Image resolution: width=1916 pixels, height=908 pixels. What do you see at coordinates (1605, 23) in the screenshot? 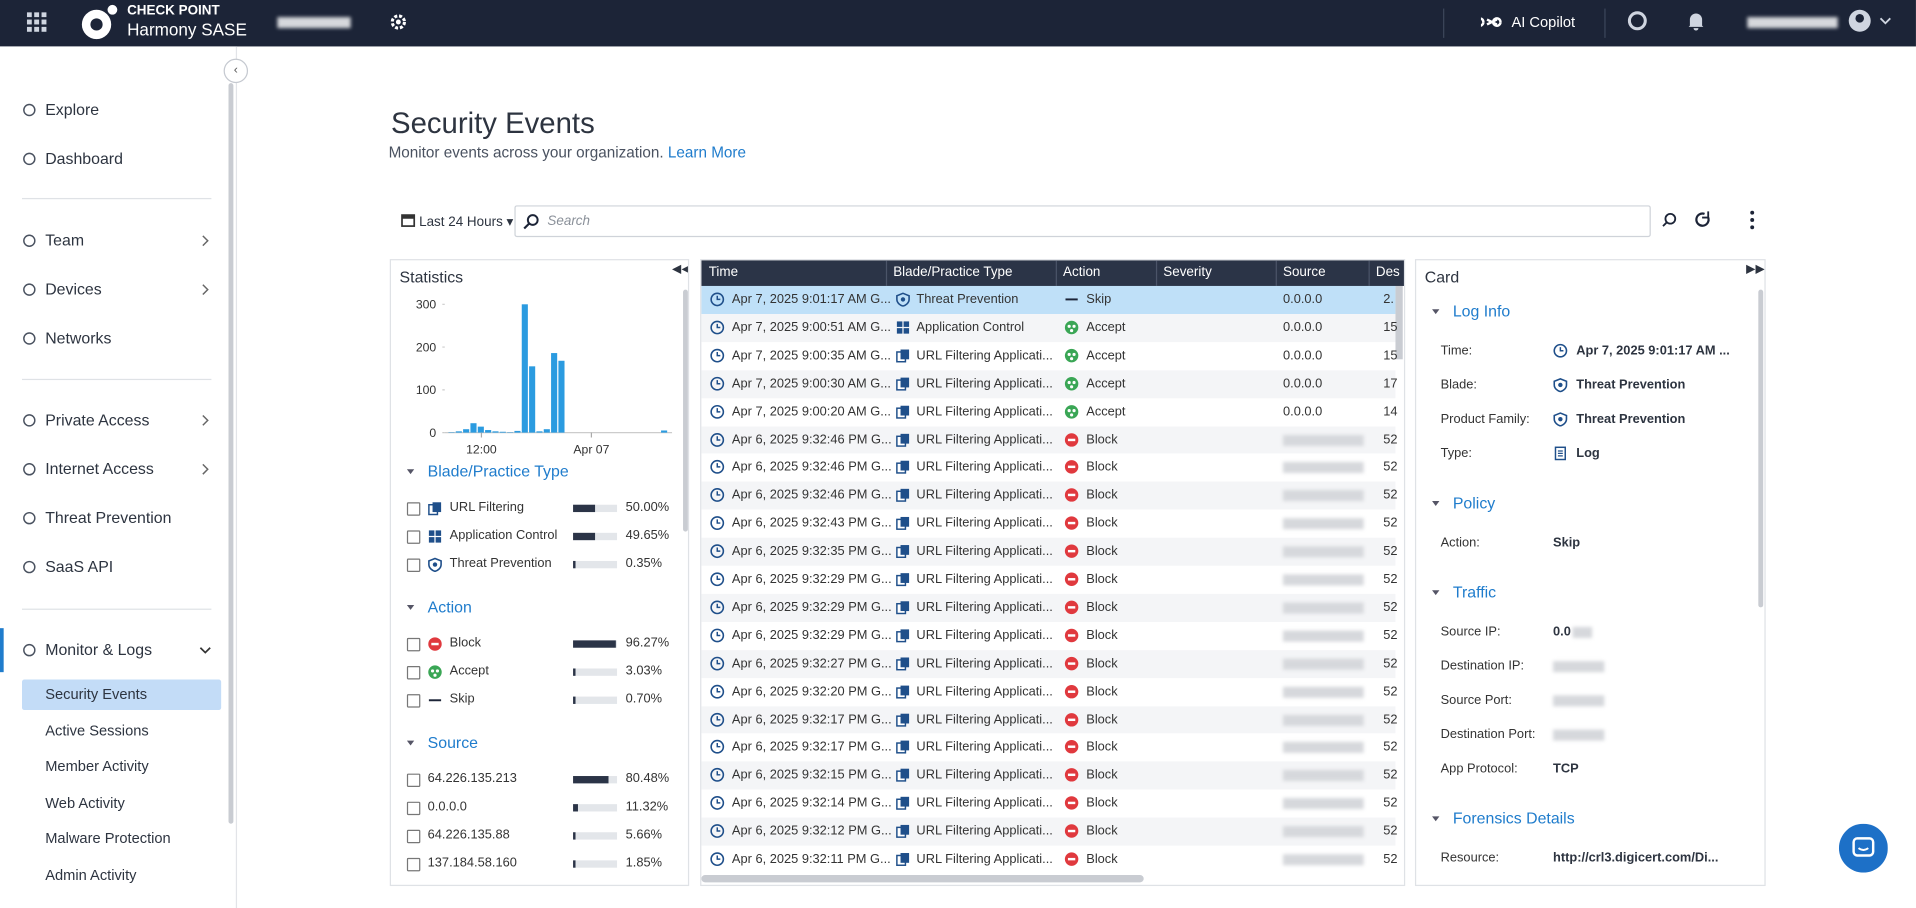
I see `divider` at bounding box center [1605, 23].